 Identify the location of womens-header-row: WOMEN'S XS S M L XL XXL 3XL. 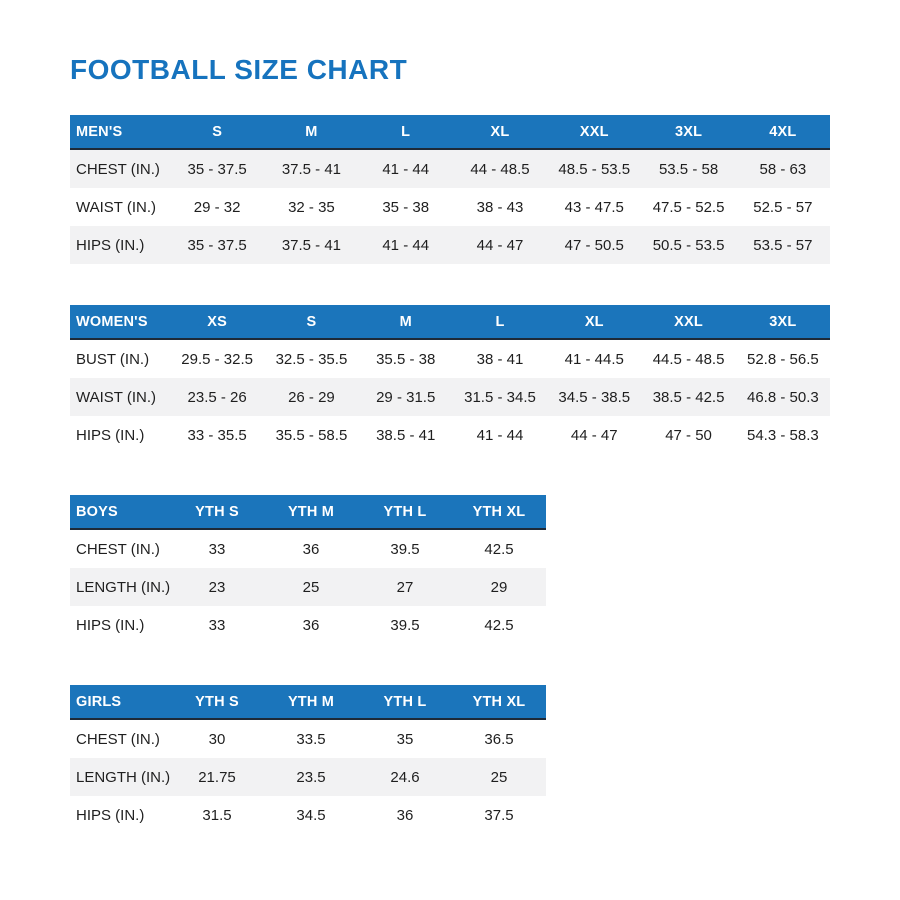
(450, 322).